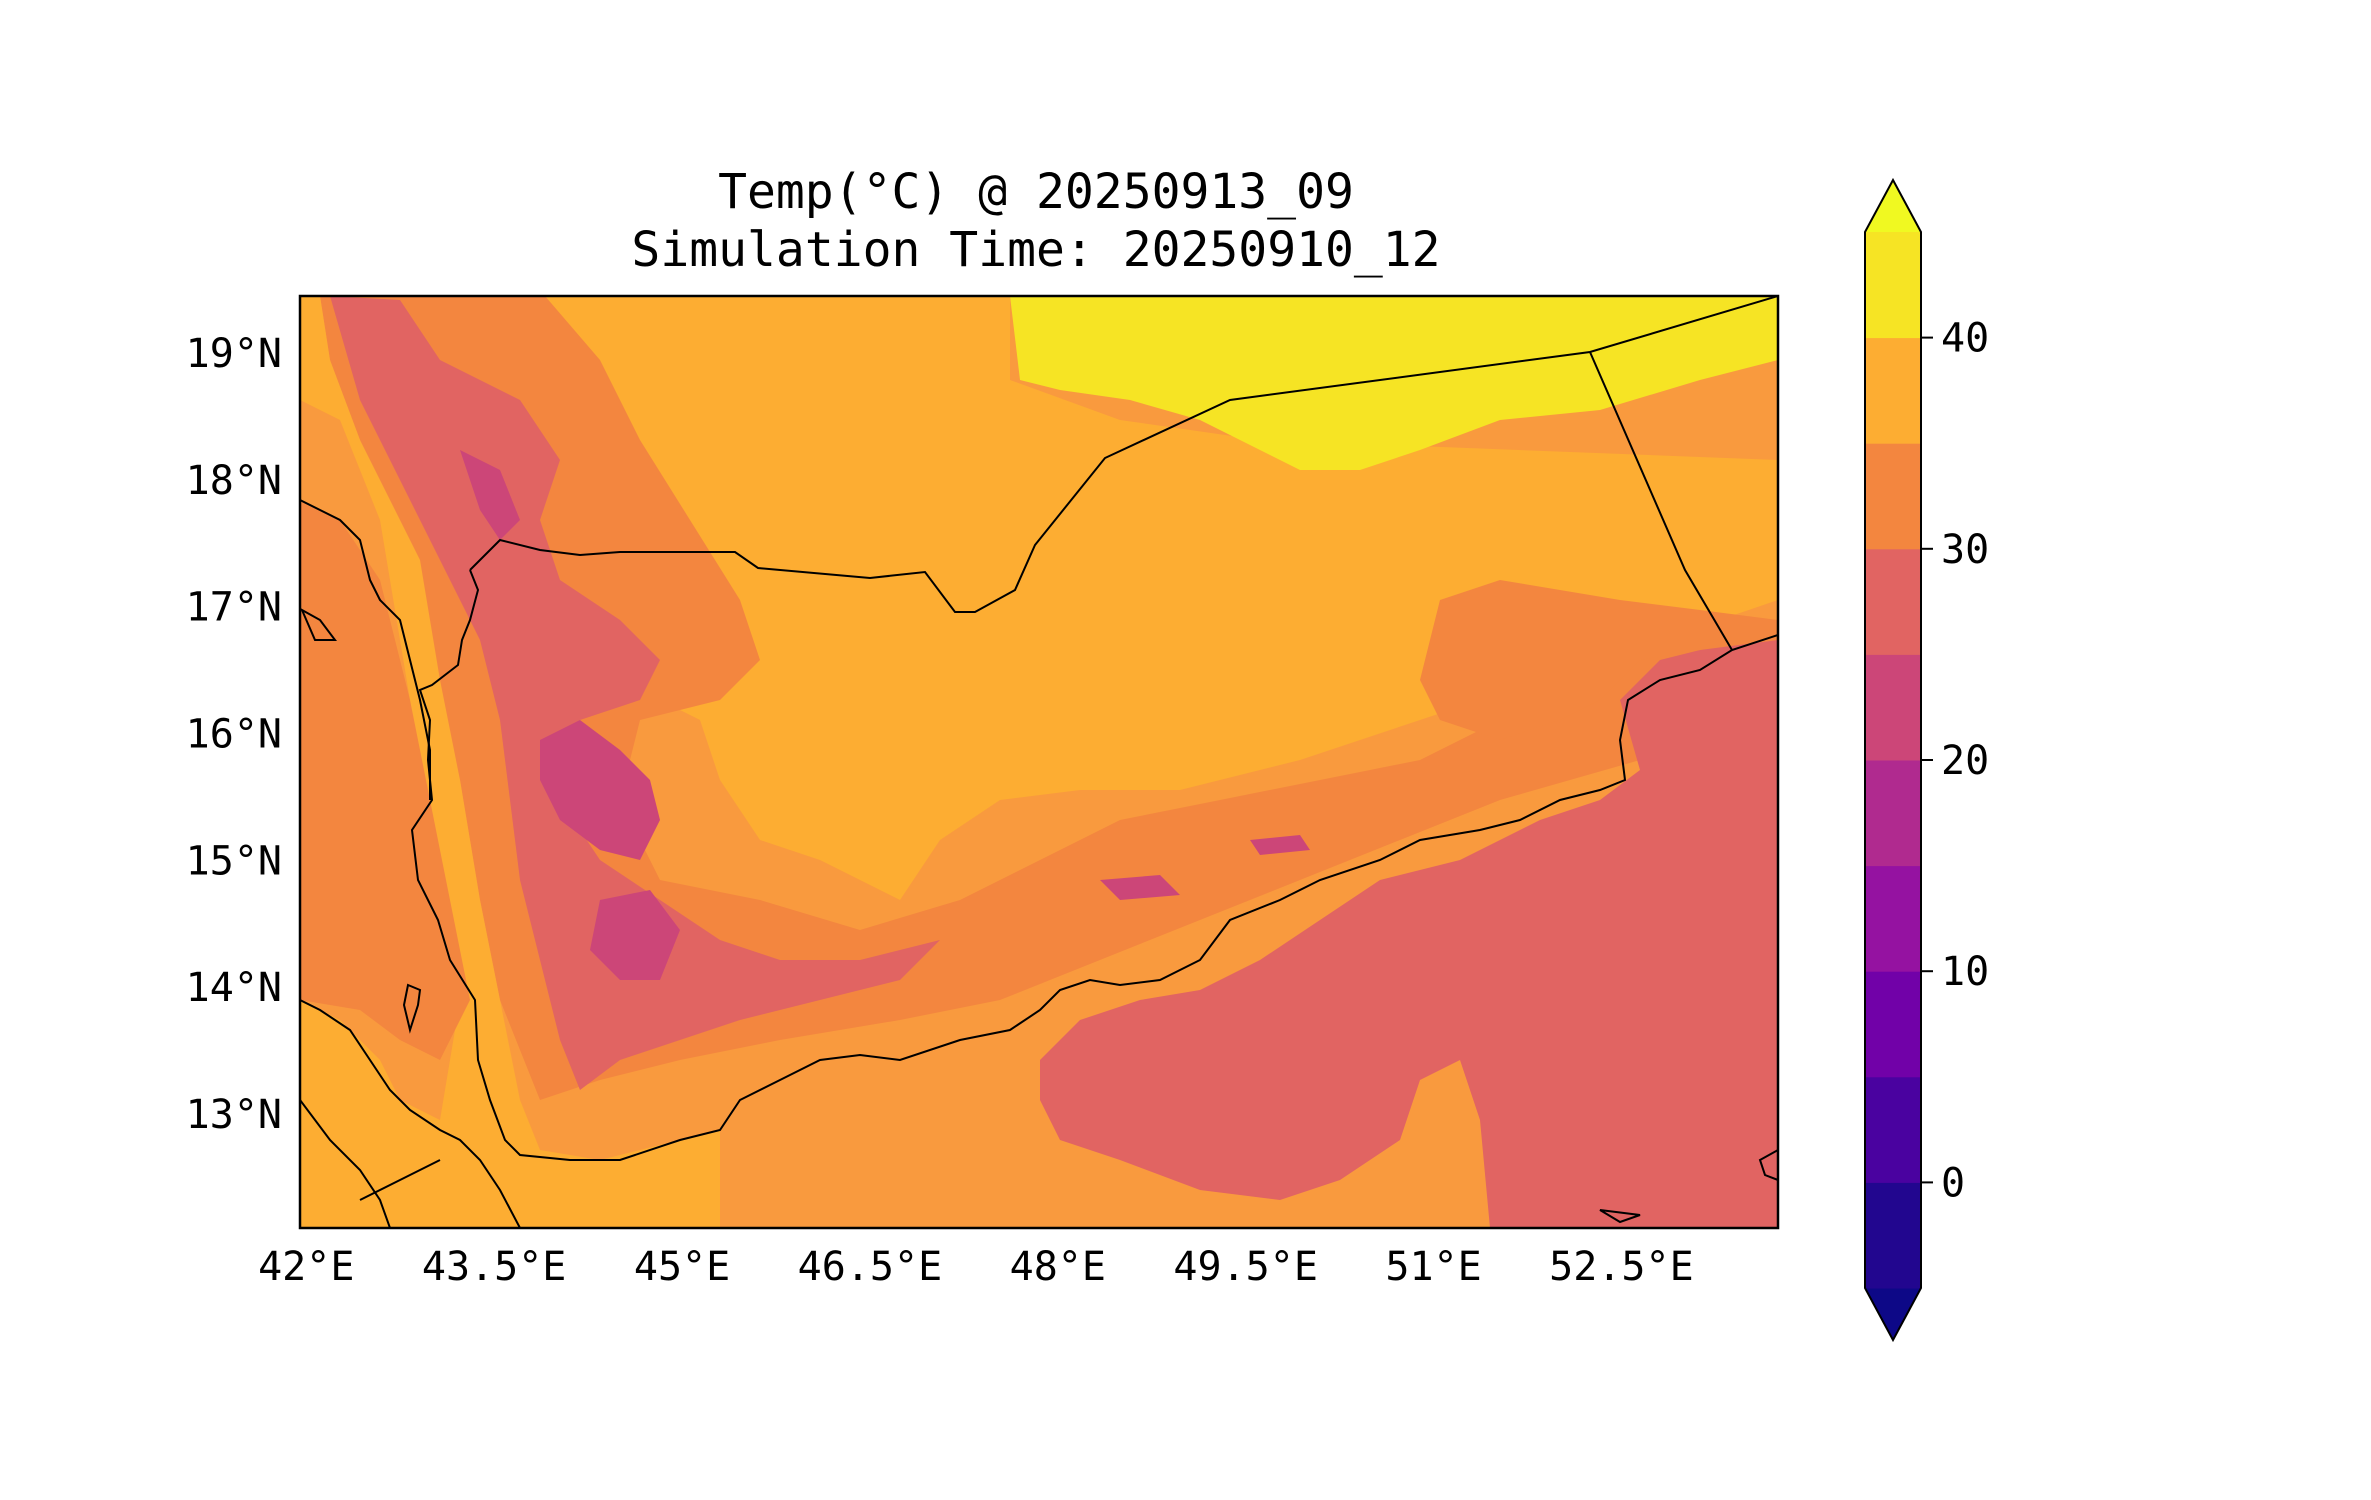 Image resolution: width=2371 pixels, height=1500 pixels. I want to click on colorbar: 0 10 20 30 40, so click(1926, 760).